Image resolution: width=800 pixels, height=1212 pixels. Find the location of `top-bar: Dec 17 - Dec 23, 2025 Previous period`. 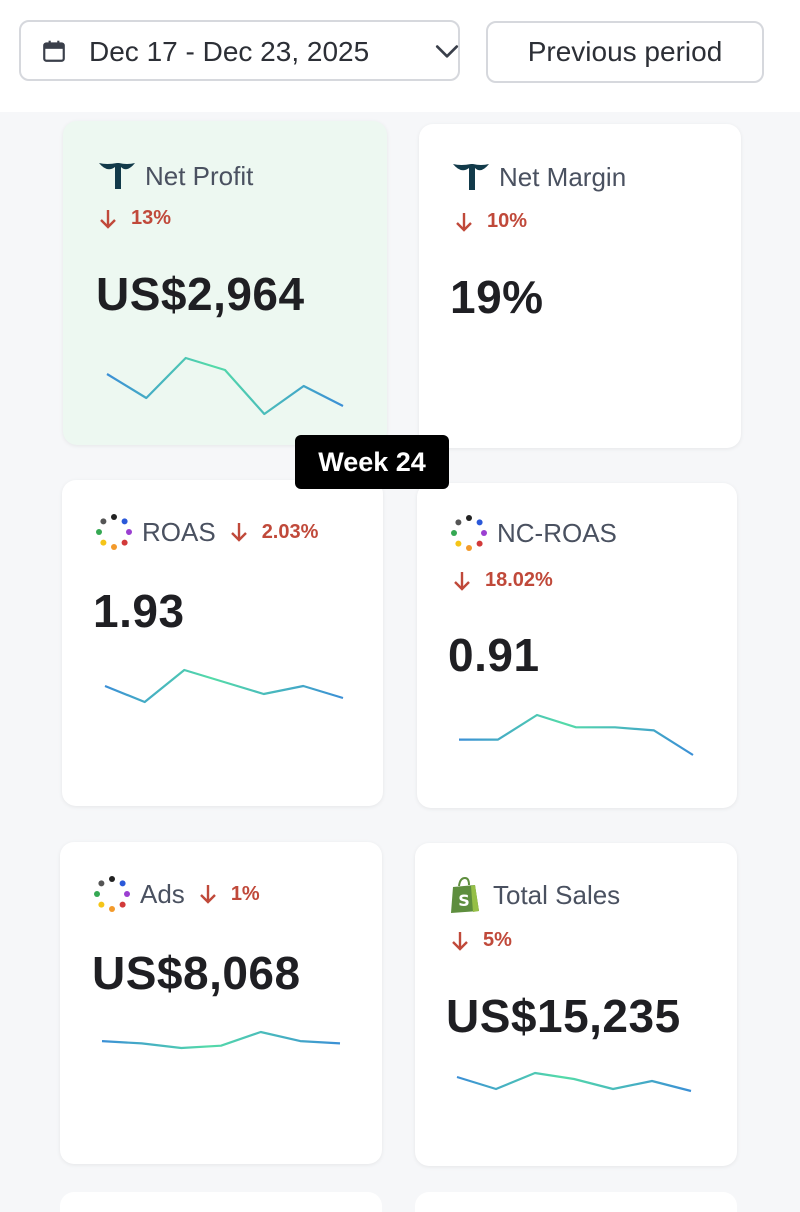

top-bar: Dec 17 - Dec 23, 2025 Previous period is located at coordinates (400, 56).